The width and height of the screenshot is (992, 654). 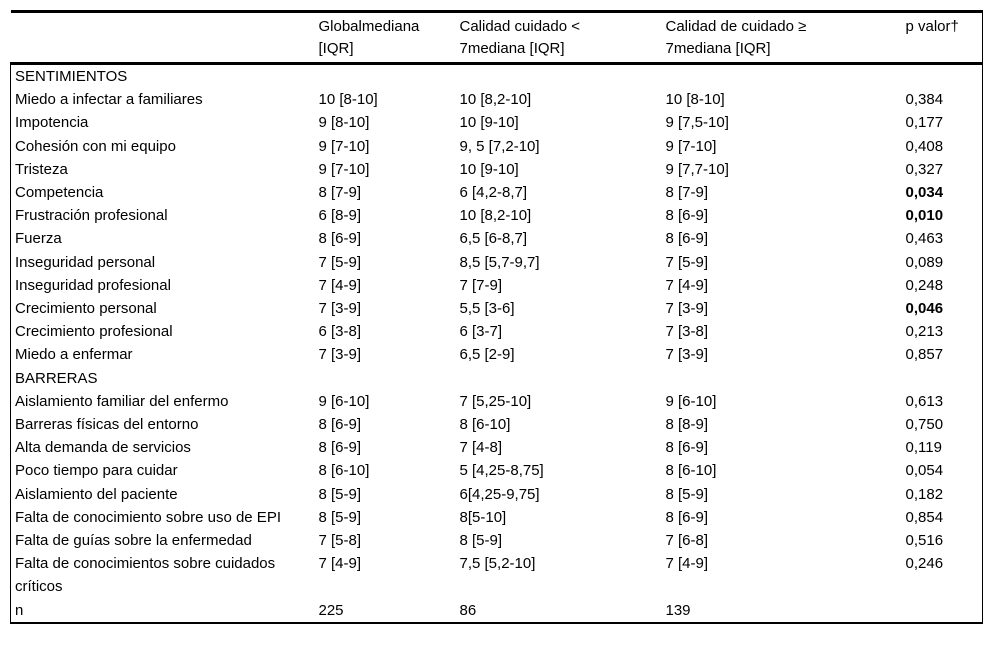 I want to click on quality-gte7-cell: 7 [6-8], so click(x=687, y=541).